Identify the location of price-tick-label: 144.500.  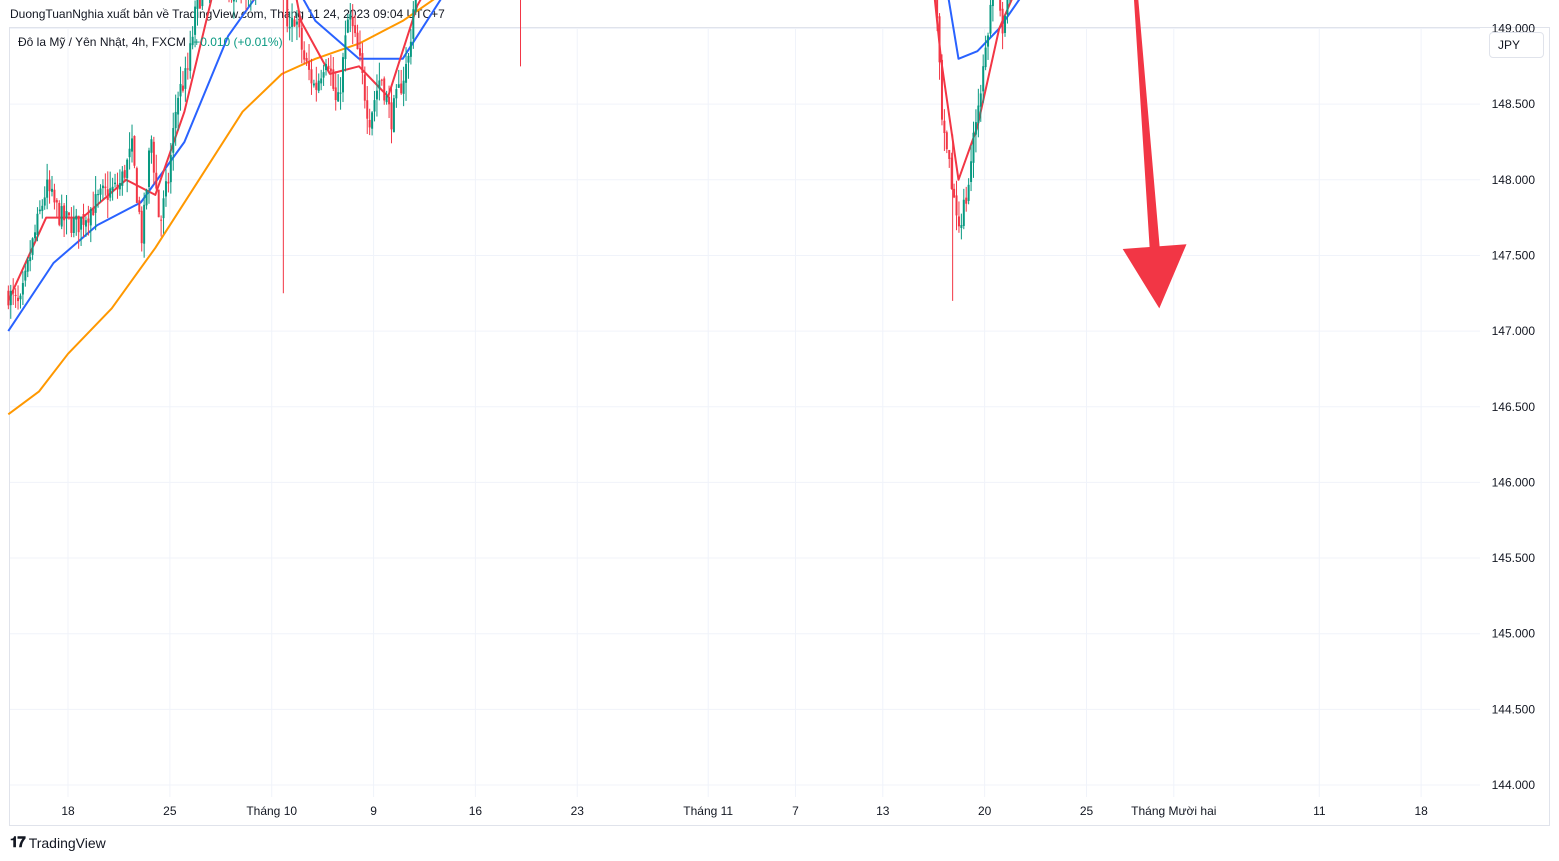
(1514, 709).